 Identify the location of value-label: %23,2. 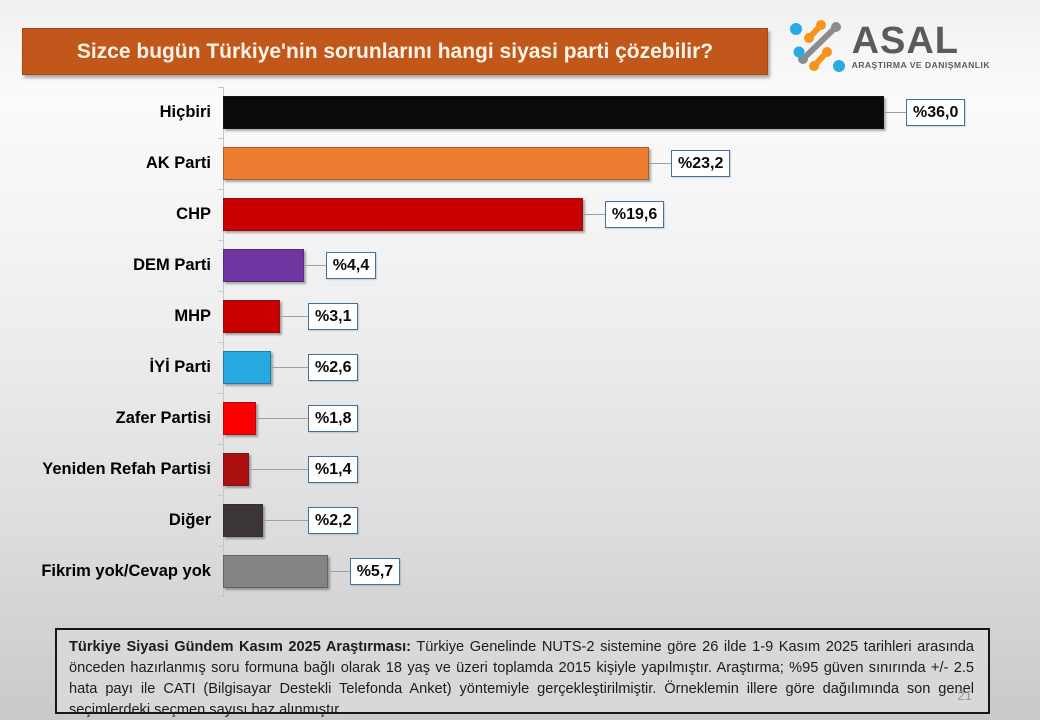
(701, 163).